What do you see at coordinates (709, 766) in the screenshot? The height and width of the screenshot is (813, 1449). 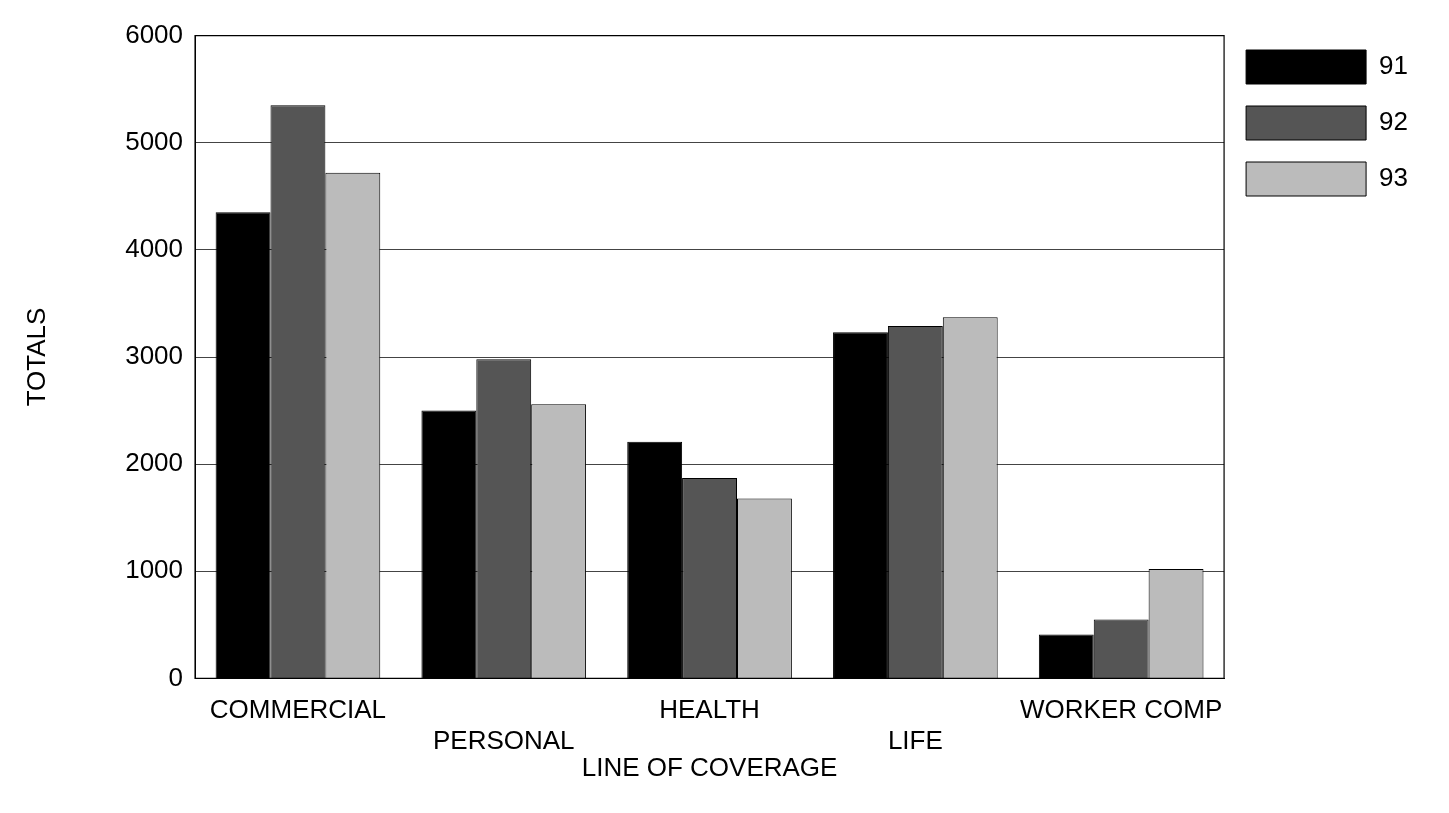 I see `x-axis-title: LINE OF COVERAGE` at bounding box center [709, 766].